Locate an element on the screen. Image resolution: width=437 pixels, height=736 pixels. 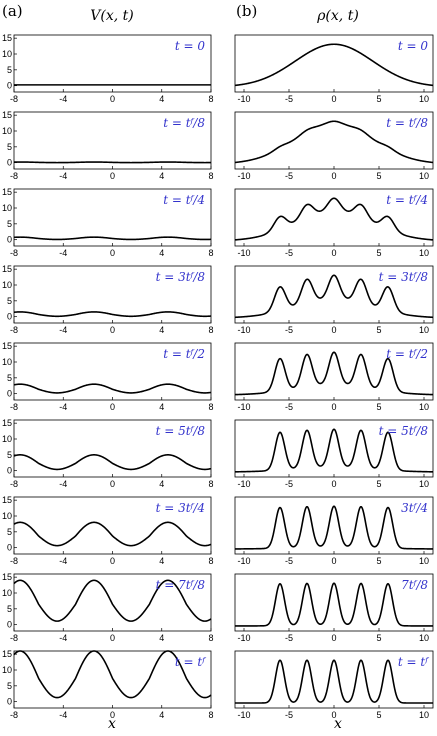
v-time-label-1: t = tᶠ/8 is located at coordinates (184, 123).